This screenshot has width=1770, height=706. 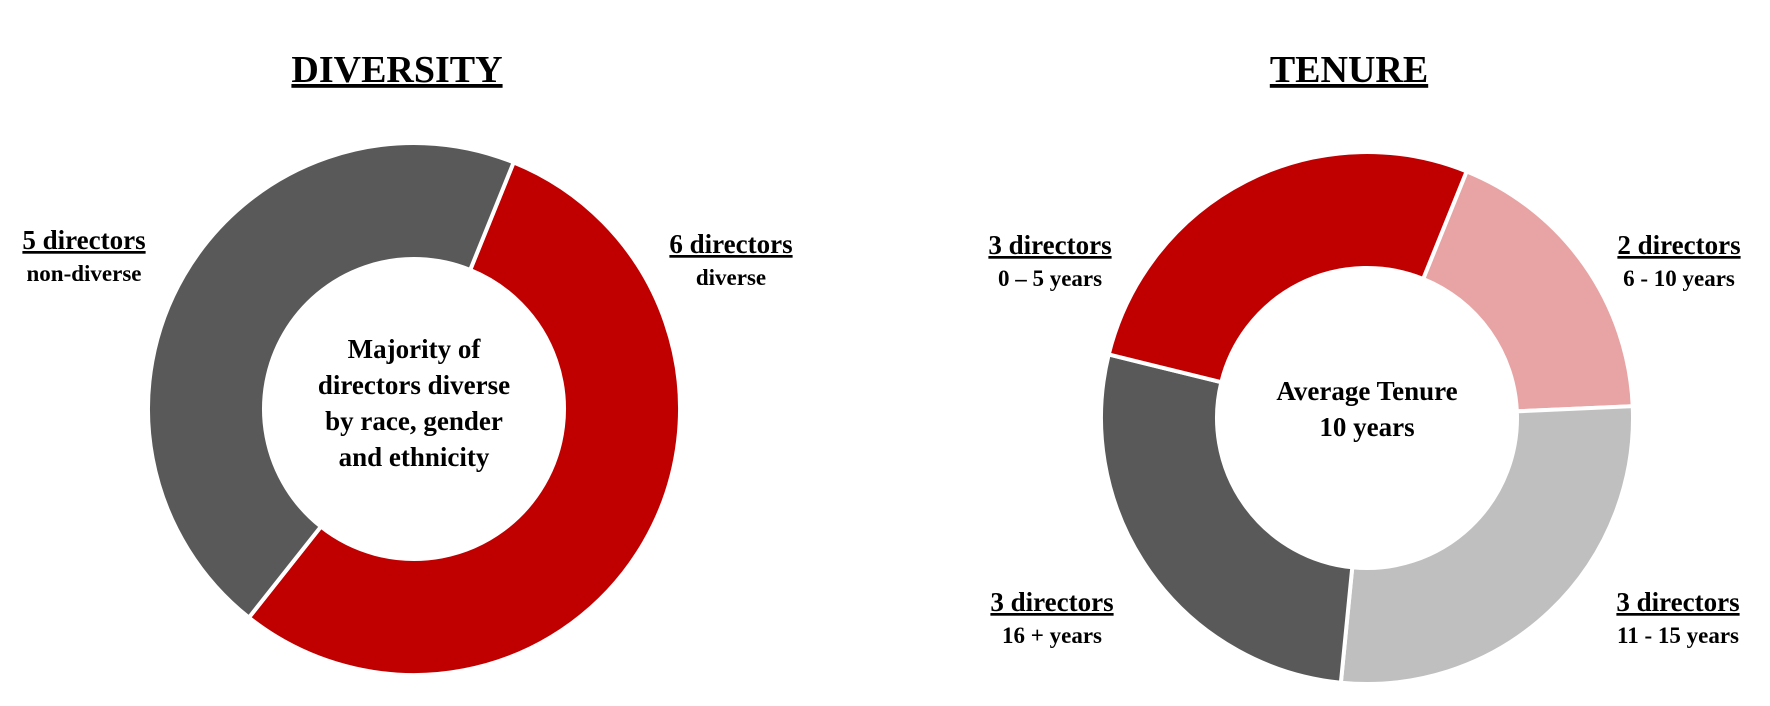 I want to click on diversity-slice-1-label: 5 directors, so click(x=83, y=240).